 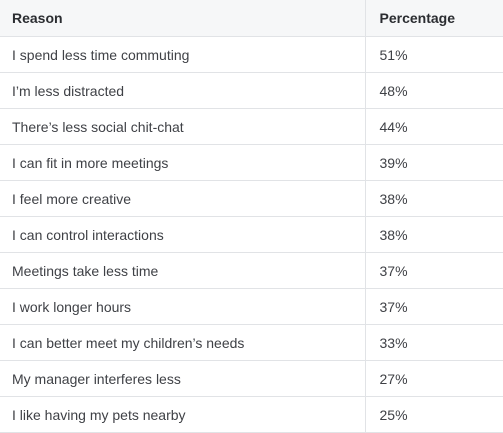 What do you see at coordinates (183, 90) in the screenshot?
I see `reason-cell: I’m less distracted` at bounding box center [183, 90].